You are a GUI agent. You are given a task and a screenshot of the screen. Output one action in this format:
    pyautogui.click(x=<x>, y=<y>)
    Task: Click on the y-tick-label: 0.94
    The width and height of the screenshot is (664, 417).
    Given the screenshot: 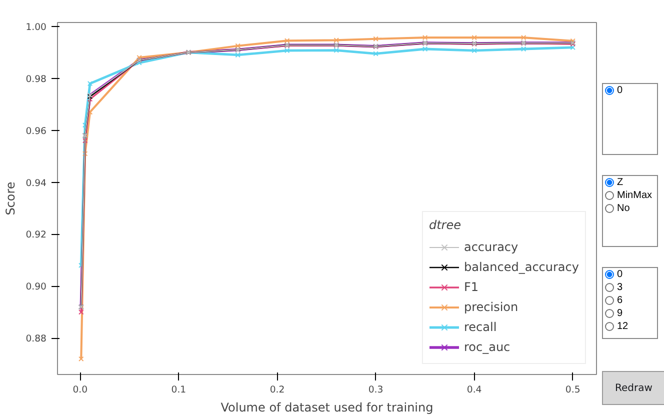 What is the action you would take?
    pyautogui.click(x=36, y=183)
    